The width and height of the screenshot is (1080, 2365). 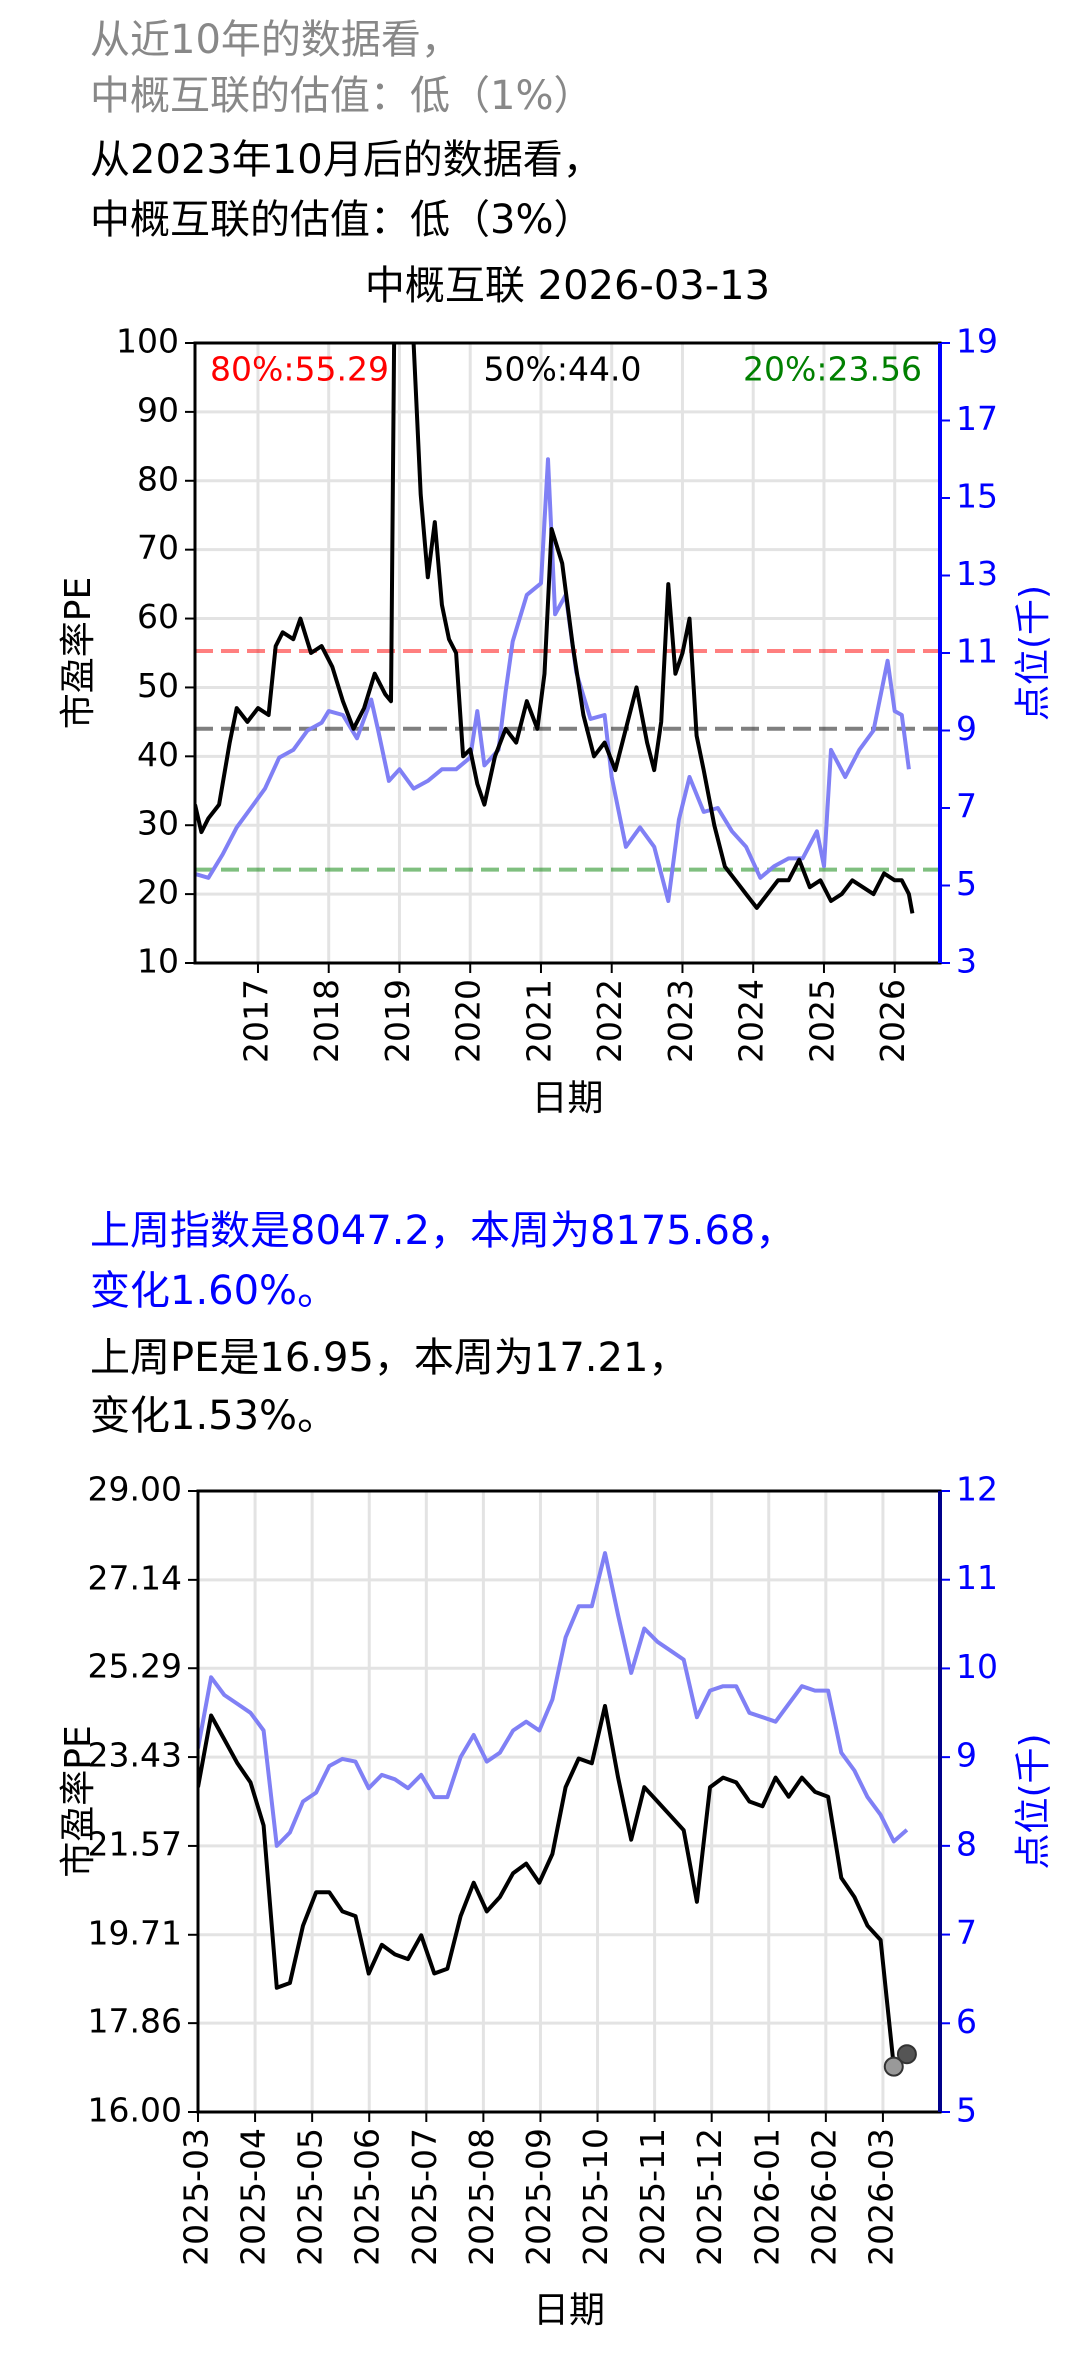 What do you see at coordinates (609, 1021) in the screenshot?
I see `x-tick-label: 2022` at bounding box center [609, 1021].